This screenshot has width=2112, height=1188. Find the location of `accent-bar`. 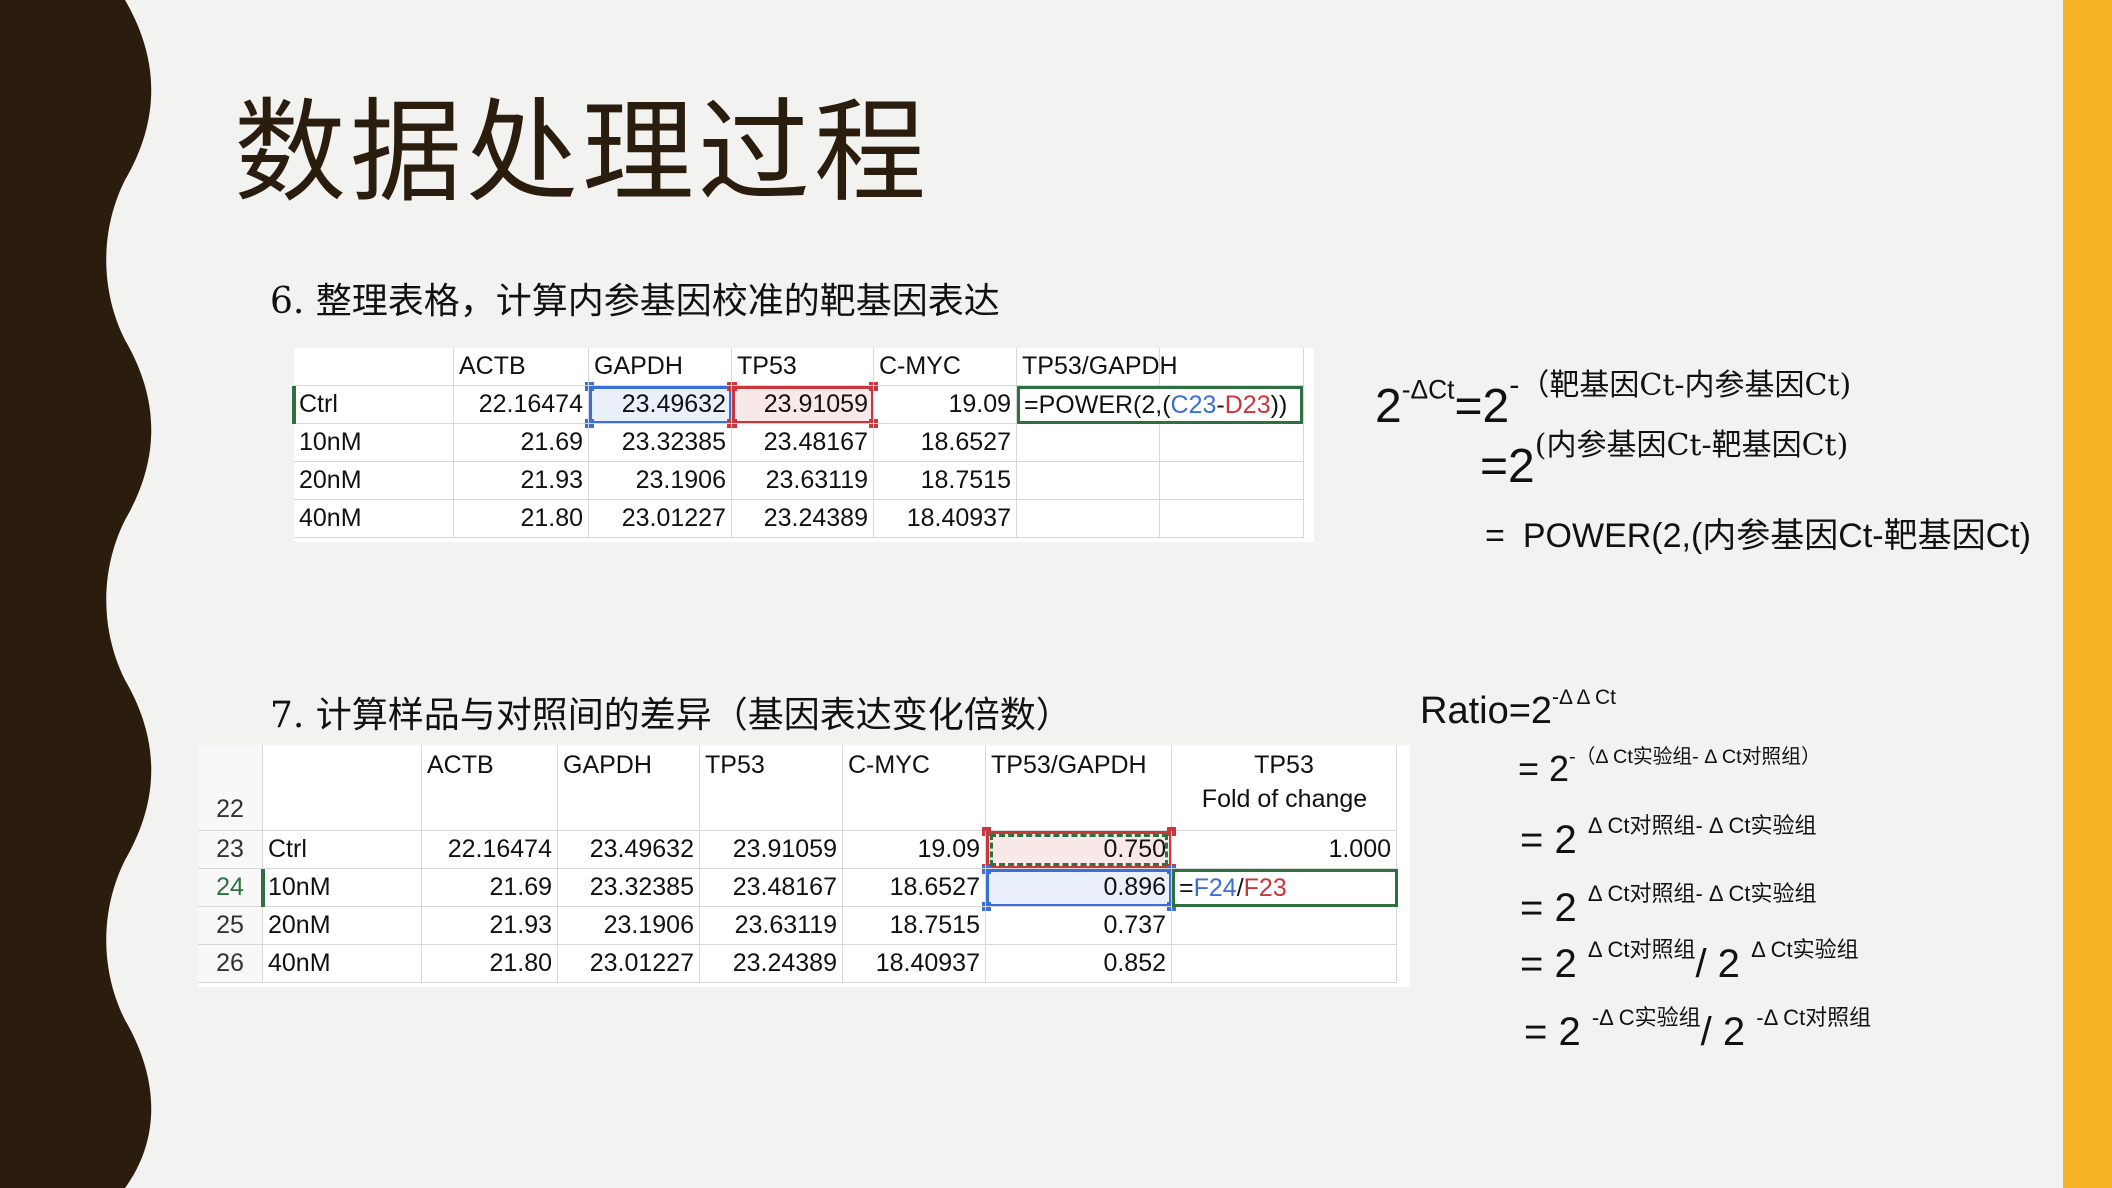

accent-bar is located at coordinates (2087, 594).